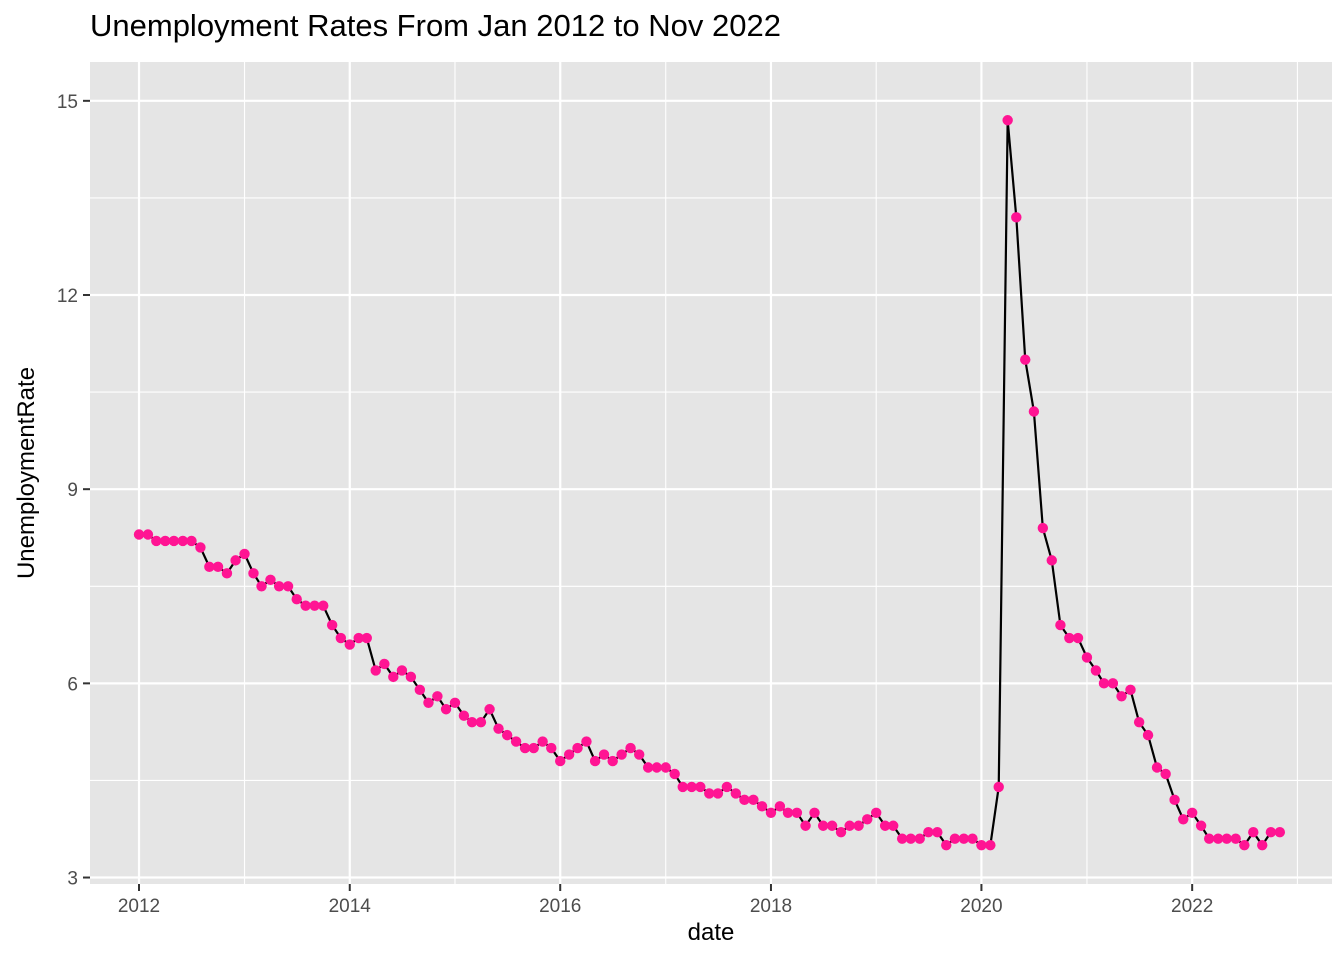 This screenshot has width=1344, height=960. I want to click on y-axis-title: UnemploymentRate, so click(26, 473).